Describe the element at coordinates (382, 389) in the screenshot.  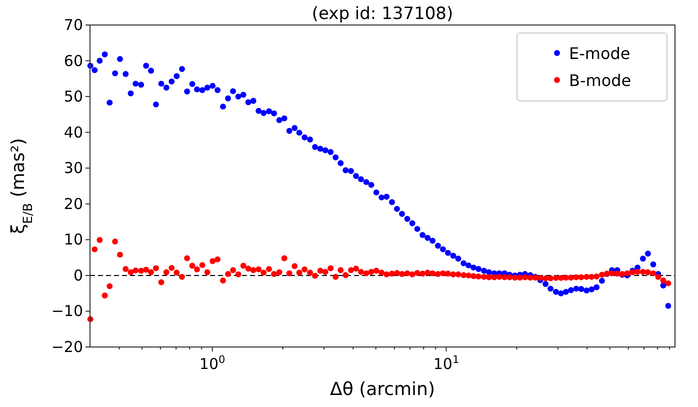
I see `x-axis-title: Δθ (arcmin)` at that location.